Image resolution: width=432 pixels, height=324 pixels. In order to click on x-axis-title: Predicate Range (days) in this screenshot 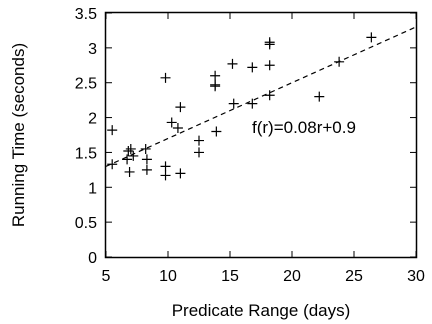, I will do `click(261, 310)`.